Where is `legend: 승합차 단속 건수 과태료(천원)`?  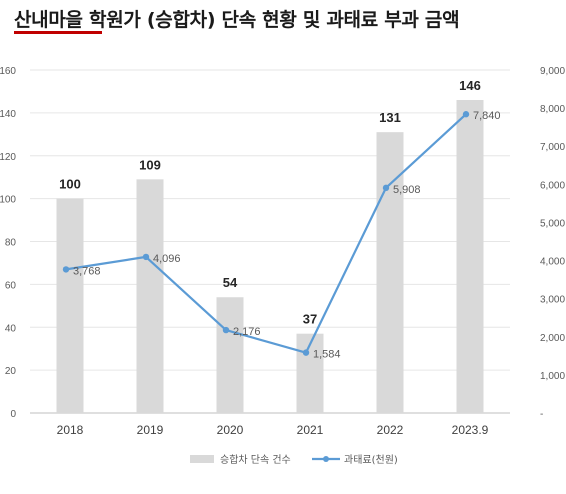
legend: 승합차 단속 건수 과태료(천원) is located at coordinates (294, 460).